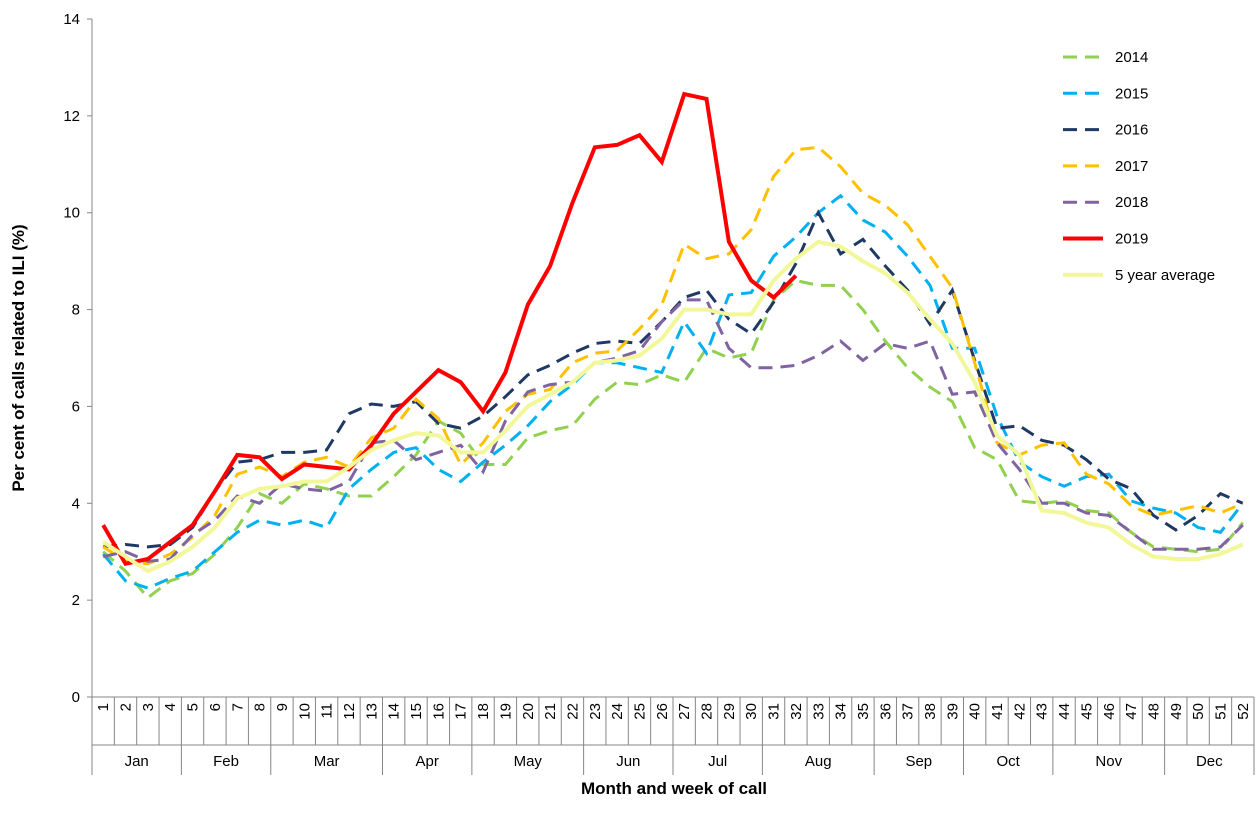 This screenshot has height=835, width=1258. I want to click on x-tick-label: 18, so click(483, 711).